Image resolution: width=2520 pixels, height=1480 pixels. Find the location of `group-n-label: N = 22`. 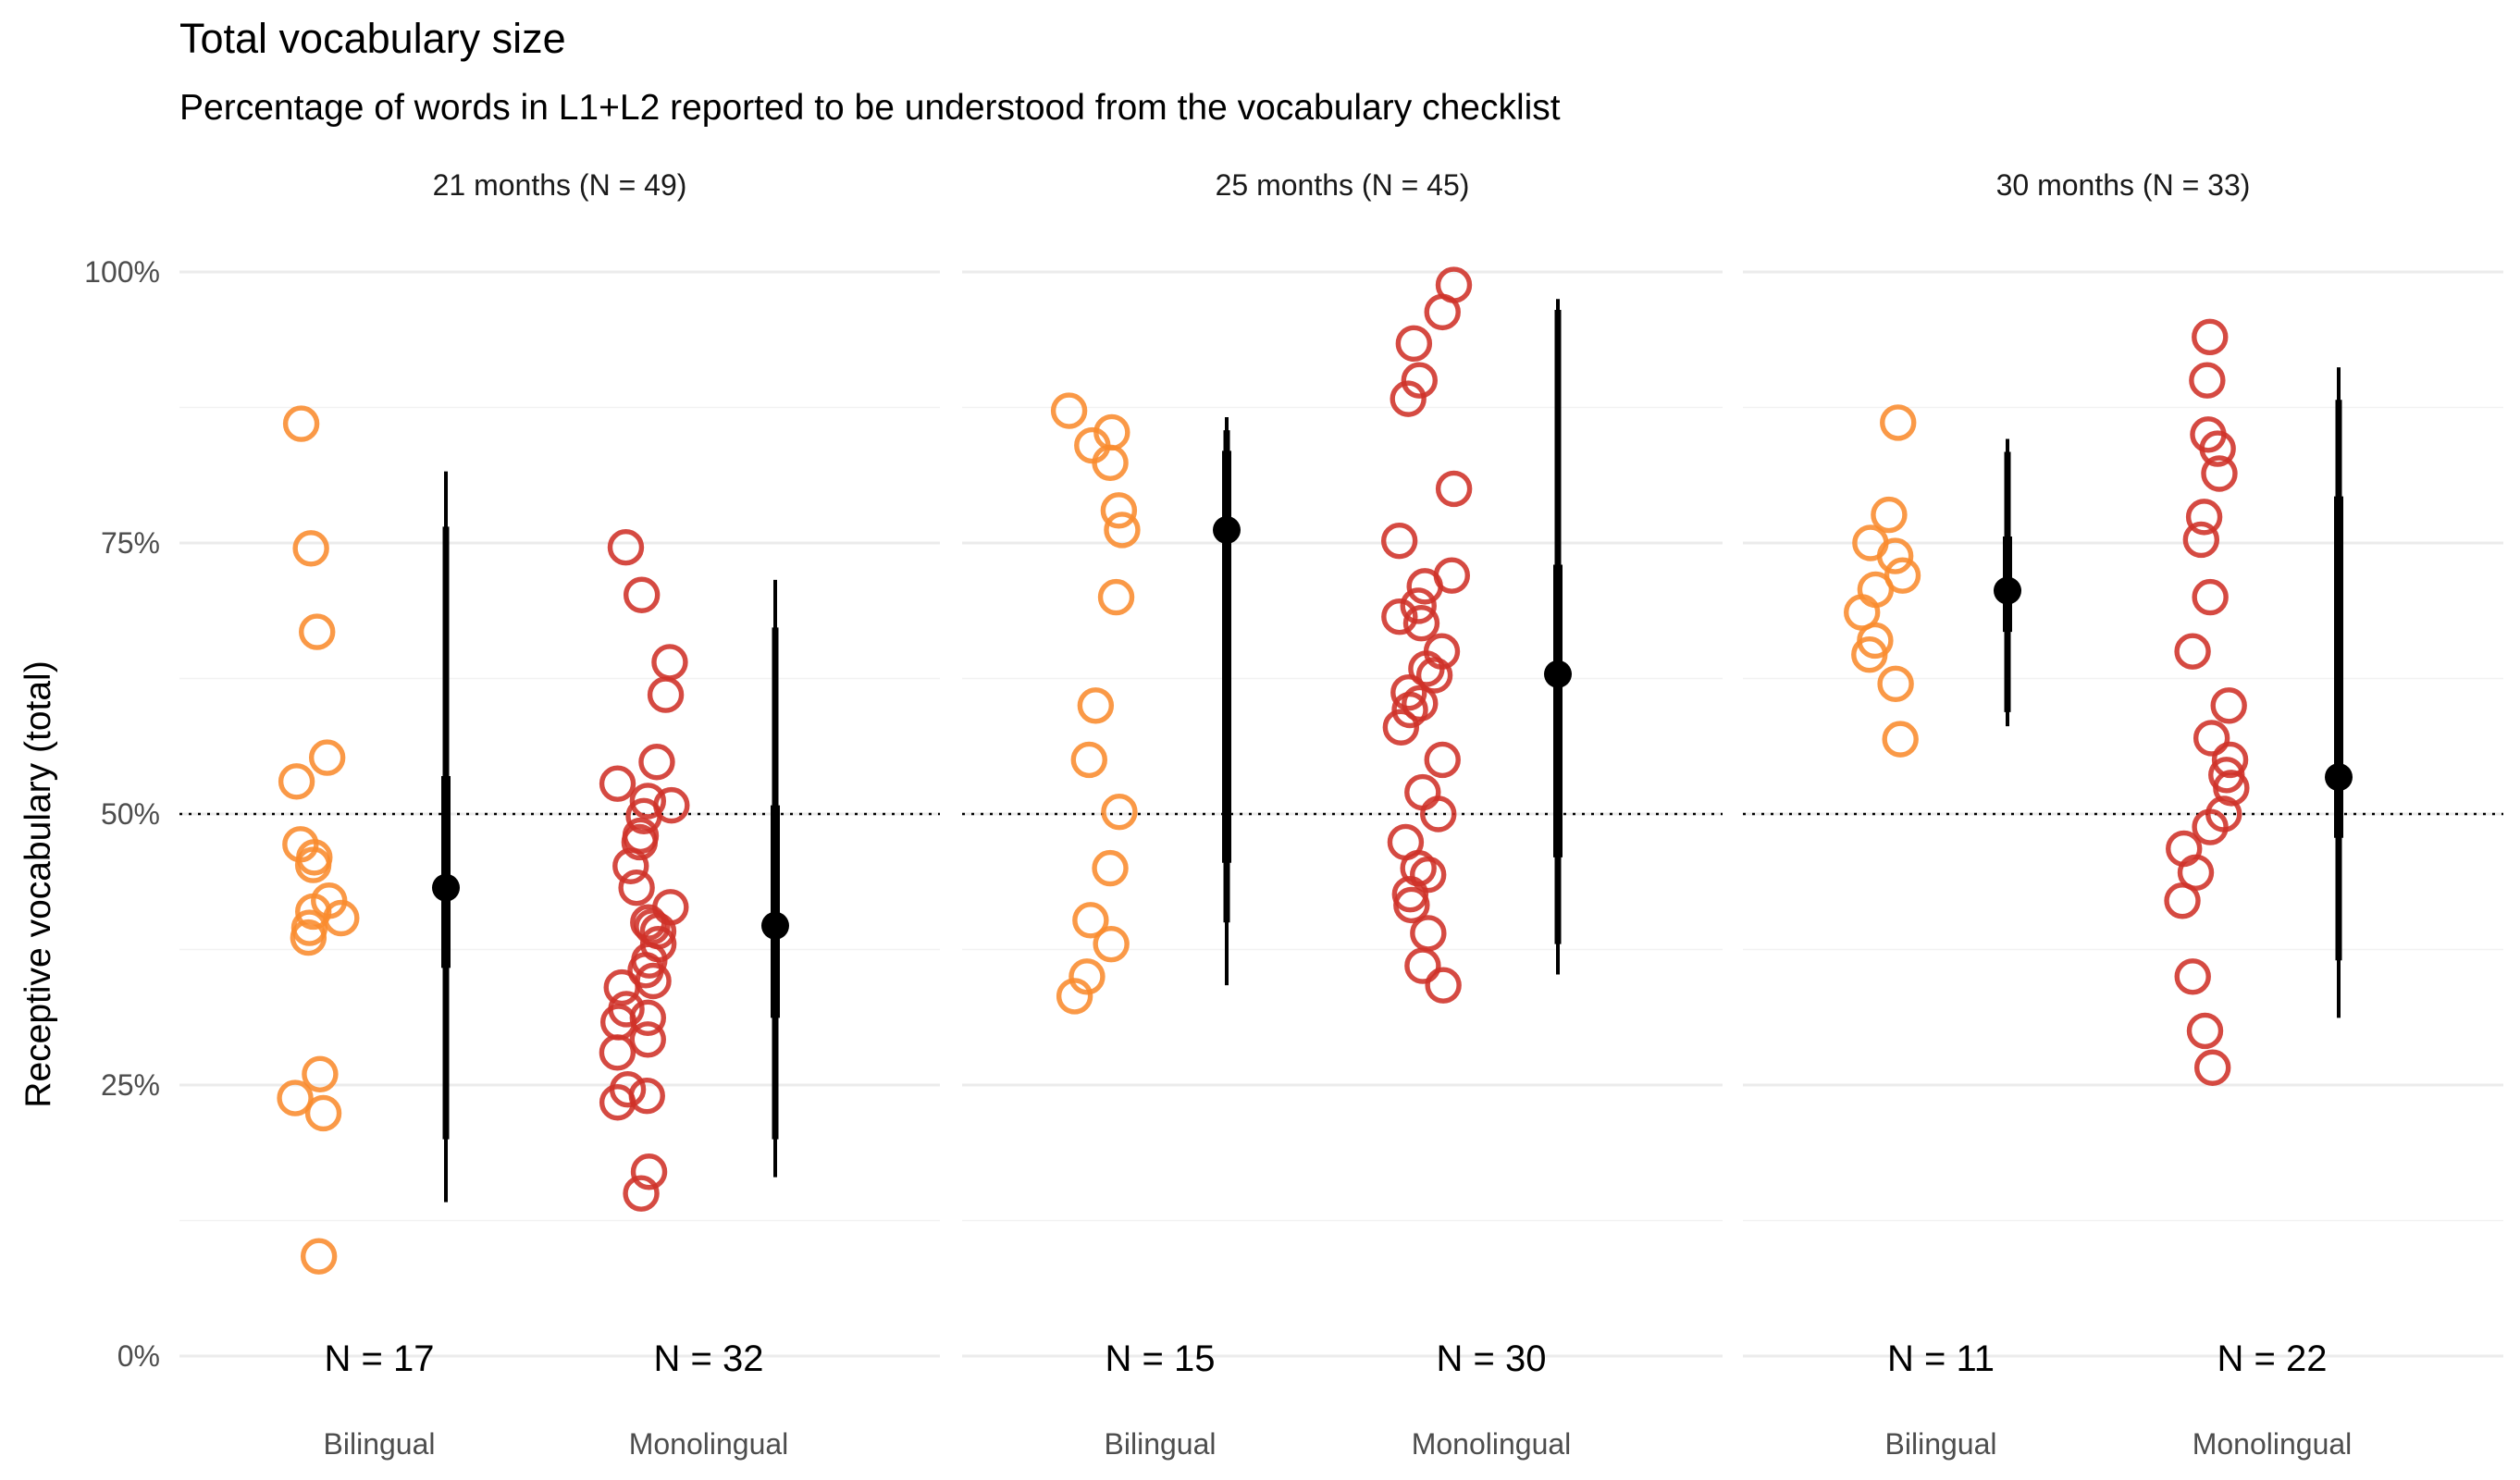

group-n-label: N = 22 is located at coordinates (2272, 1359).